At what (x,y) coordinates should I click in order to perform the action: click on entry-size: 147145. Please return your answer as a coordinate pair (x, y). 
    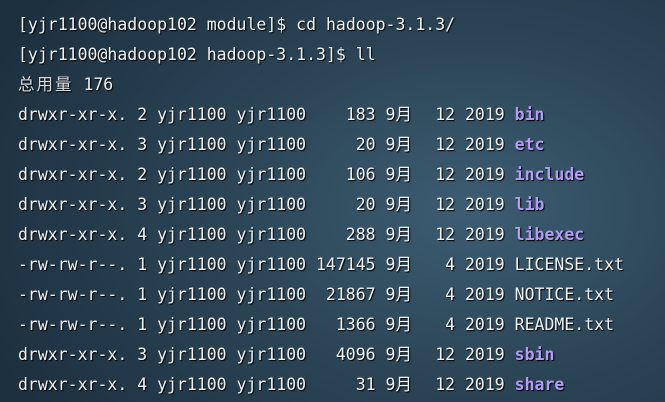
    Looking at the image, I should click on (346, 264).